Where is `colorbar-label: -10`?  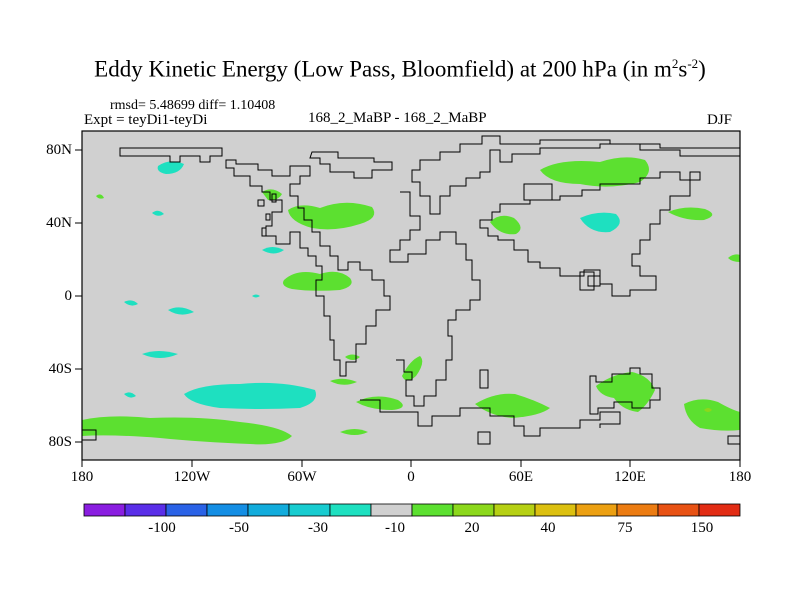 colorbar-label: -10 is located at coordinates (395, 528).